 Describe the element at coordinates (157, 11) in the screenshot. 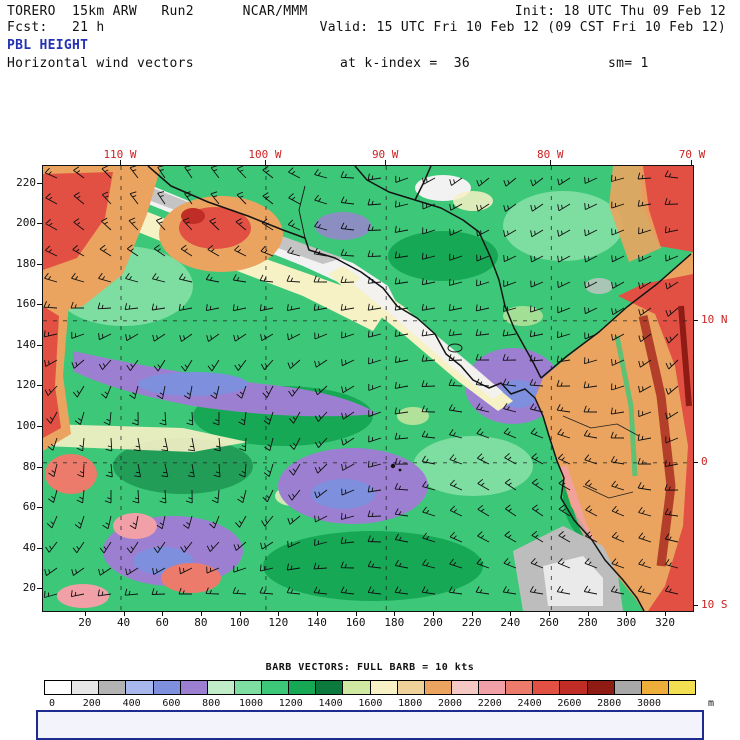

I see `model-title: TORERO 15km ARW Run2 NCAR/MMM` at that location.